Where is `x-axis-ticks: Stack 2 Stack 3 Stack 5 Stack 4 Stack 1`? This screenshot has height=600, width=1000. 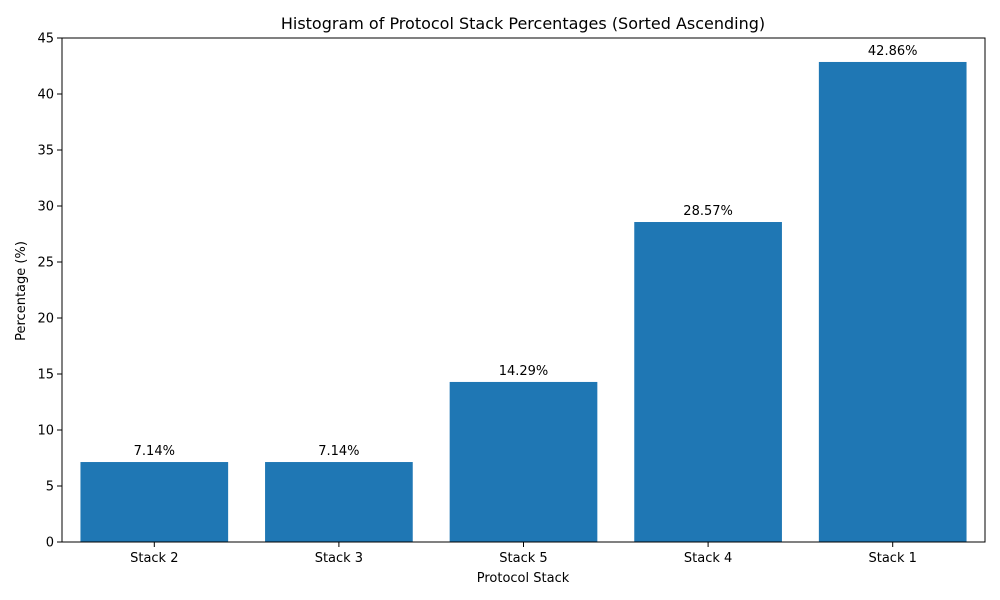 x-axis-ticks: Stack 2 Stack 3 Stack 5 Stack 4 Stack 1 is located at coordinates (523, 554).